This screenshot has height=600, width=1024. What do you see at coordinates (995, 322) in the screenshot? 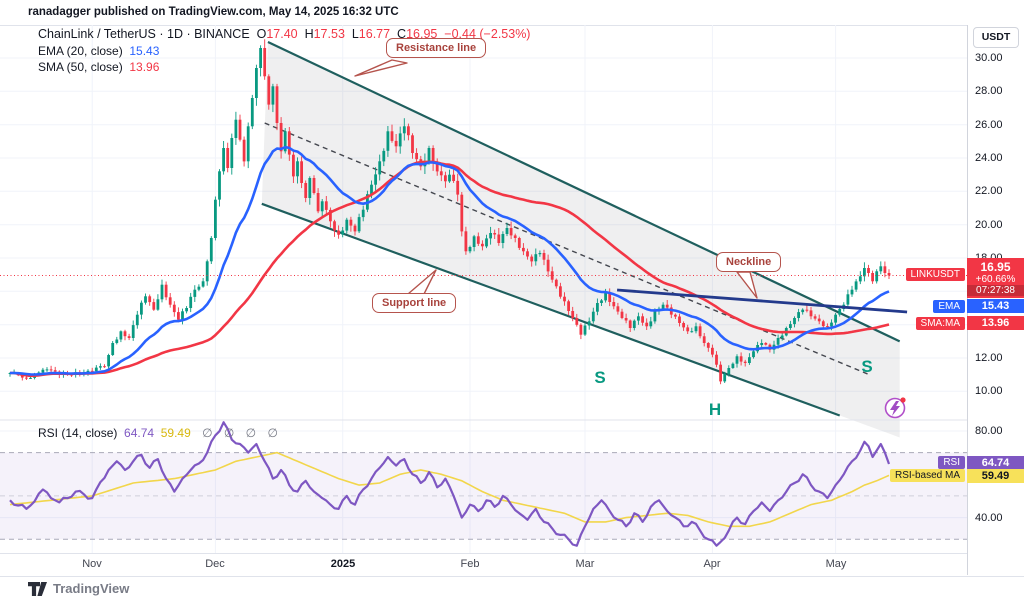
I see `sma-axis-label: 13.96` at bounding box center [995, 322].